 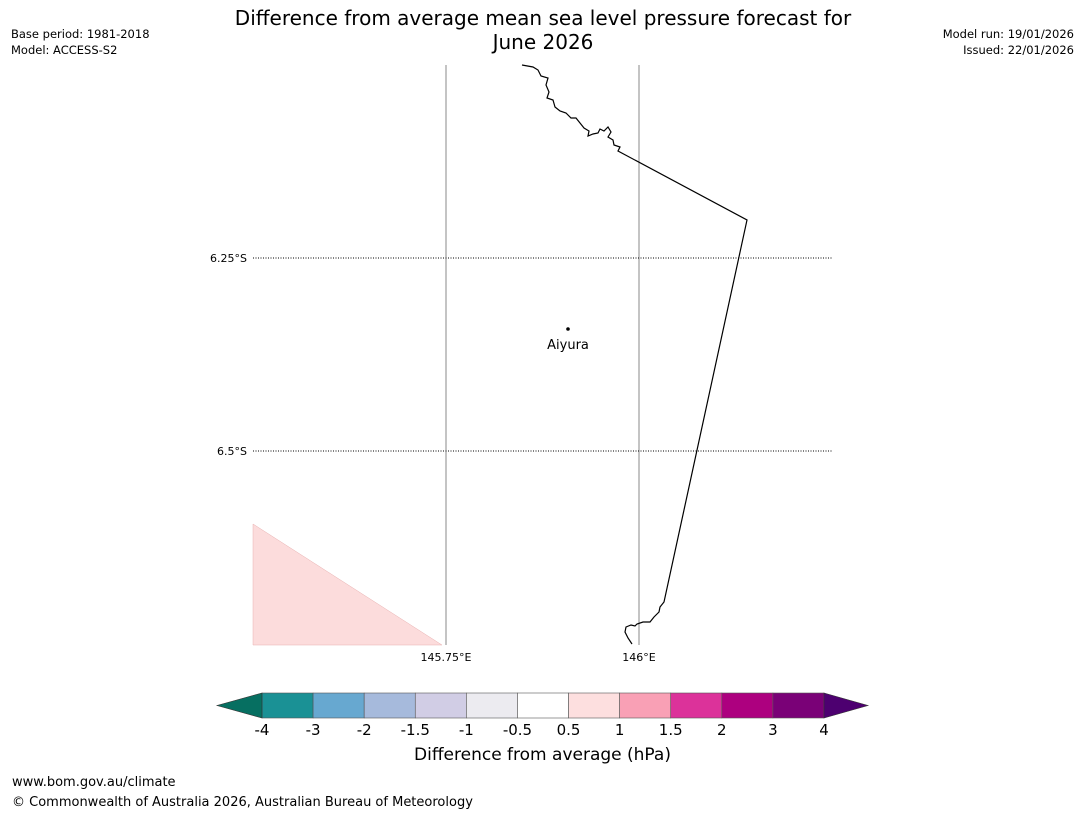 What do you see at coordinates (568, 329) in the screenshot?
I see `aiyura-marker` at bounding box center [568, 329].